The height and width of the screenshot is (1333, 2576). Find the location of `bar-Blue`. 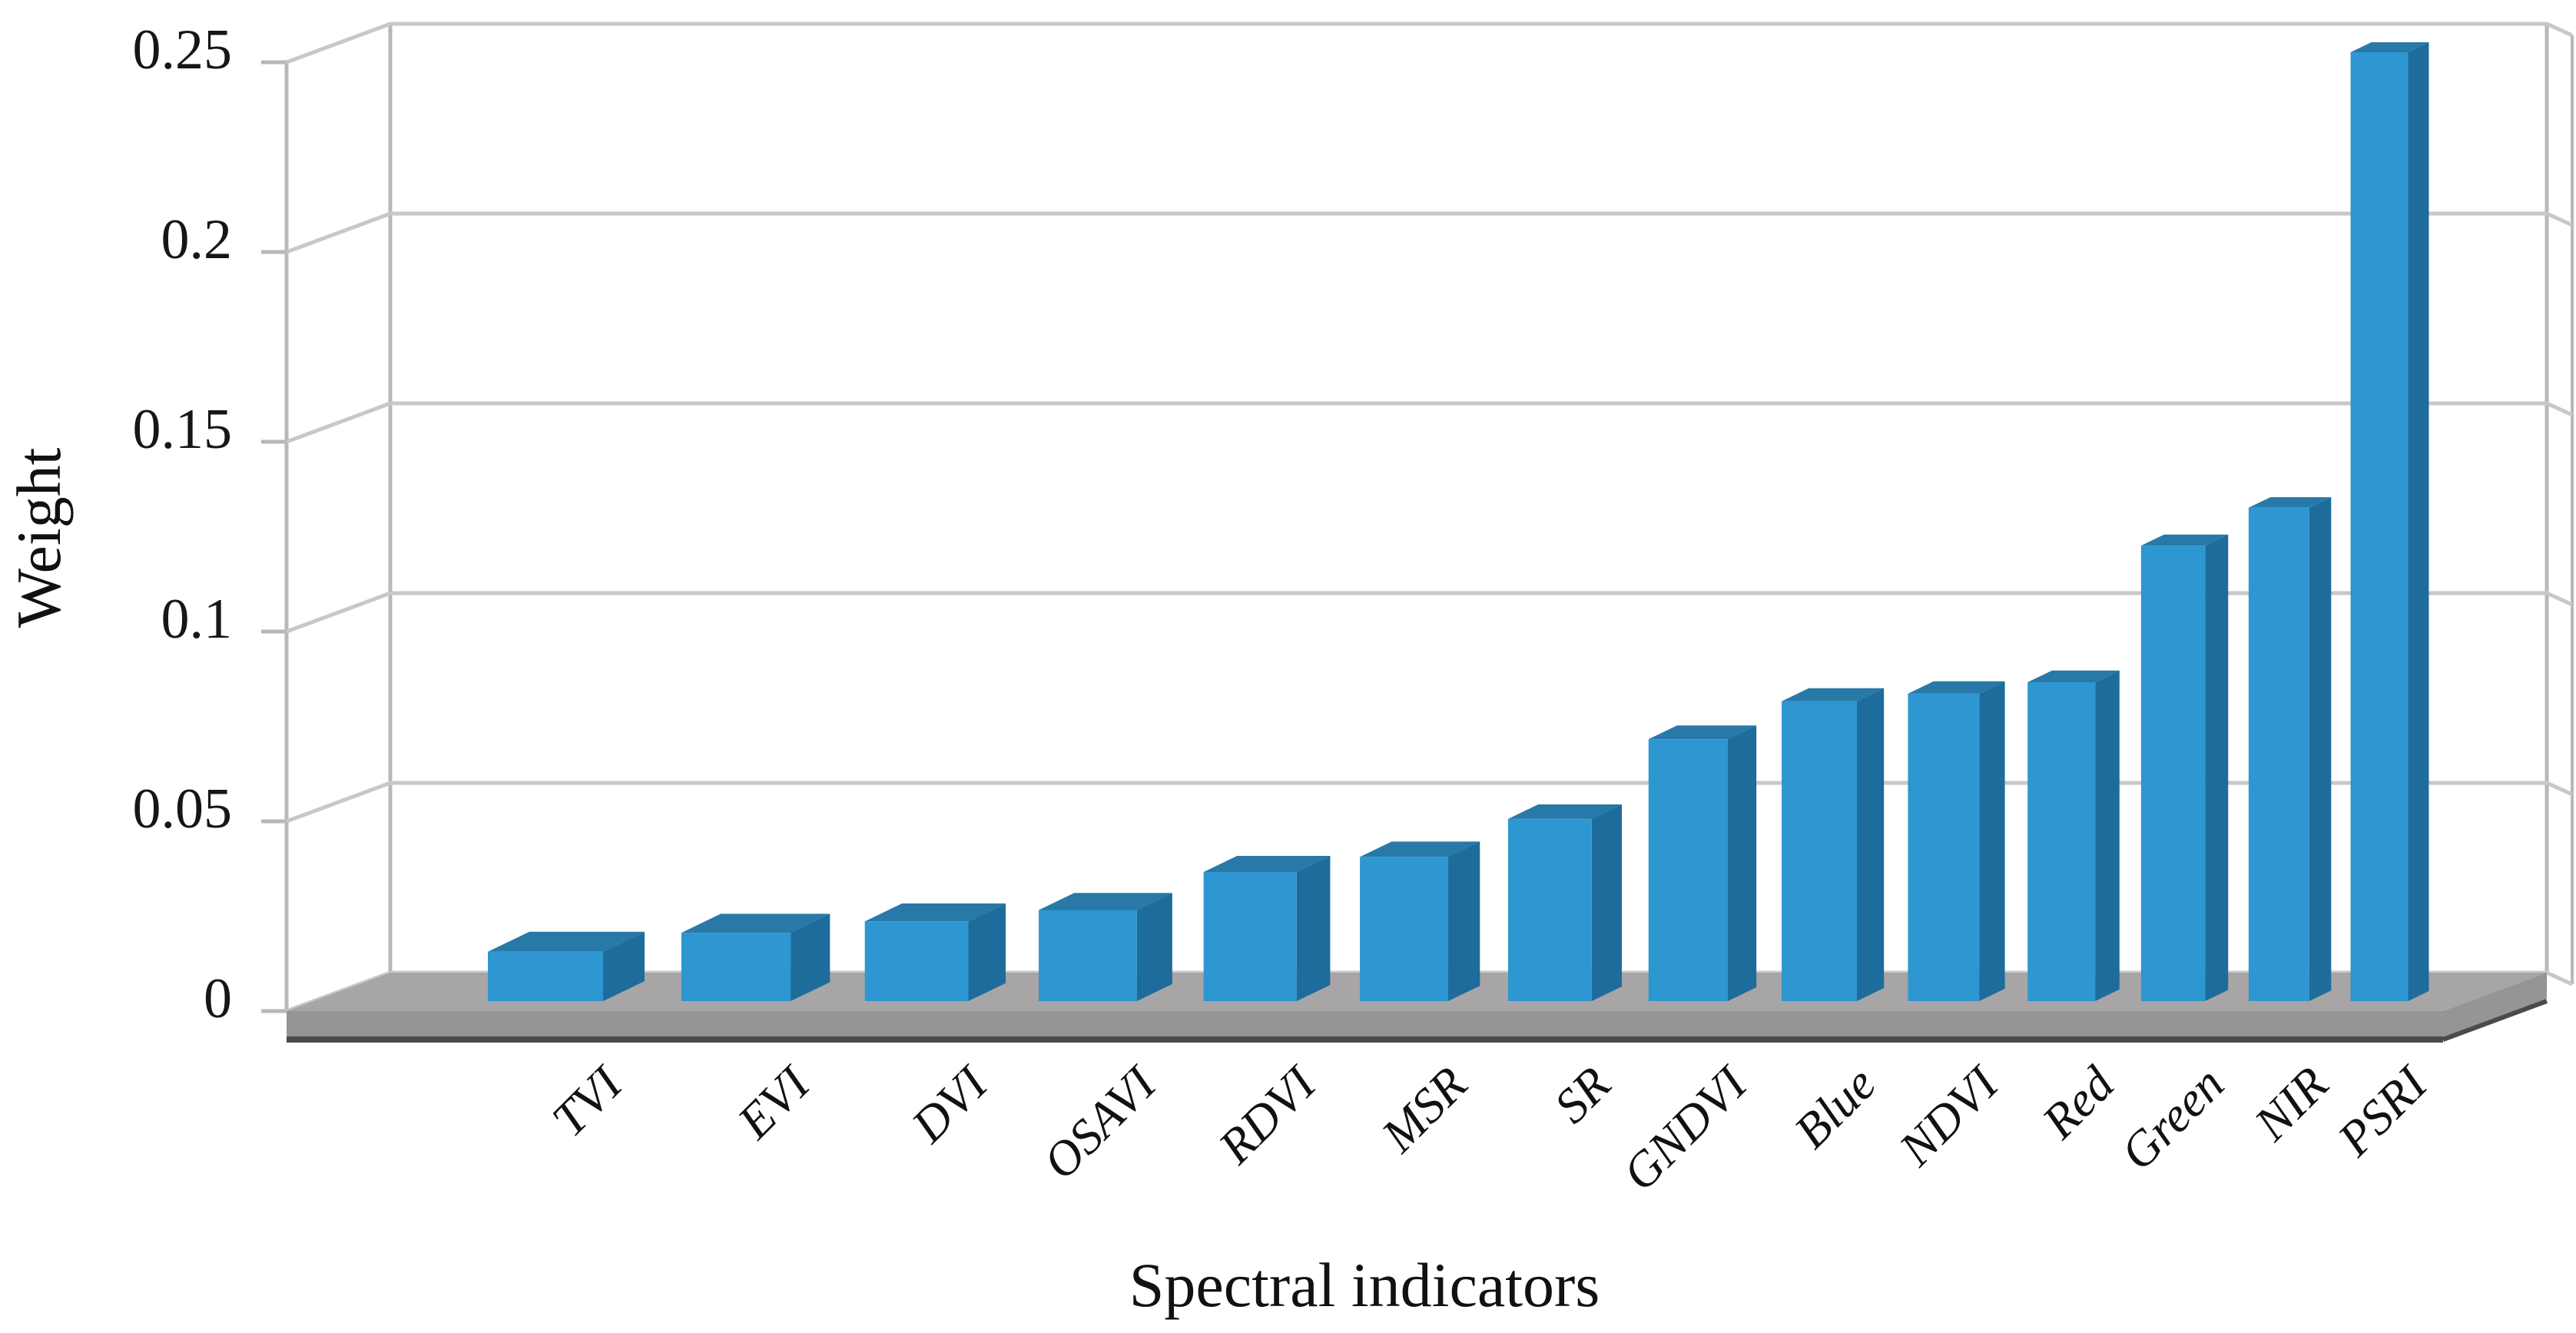

bar-Blue is located at coordinates (1833, 845).